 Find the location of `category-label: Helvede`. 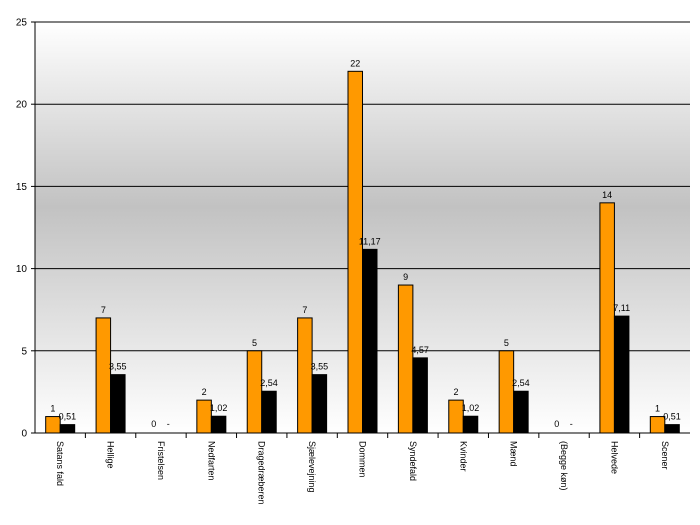

category-label: Helvede is located at coordinates (614, 457).